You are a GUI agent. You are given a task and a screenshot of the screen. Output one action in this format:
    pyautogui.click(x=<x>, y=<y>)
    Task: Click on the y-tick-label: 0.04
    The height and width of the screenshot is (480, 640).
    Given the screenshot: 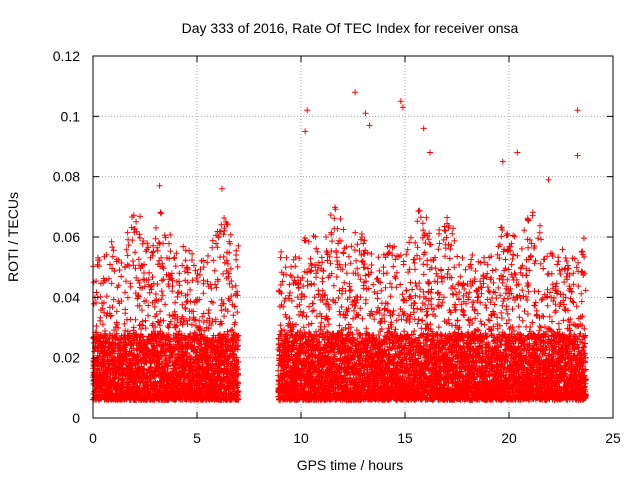 What is the action you would take?
    pyautogui.click(x=66, y=297)
    